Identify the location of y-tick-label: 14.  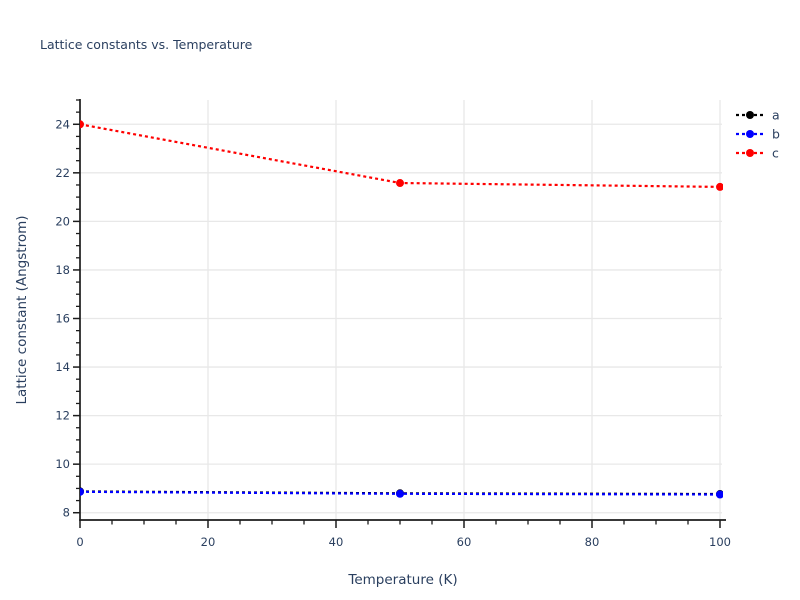
(62, 367).